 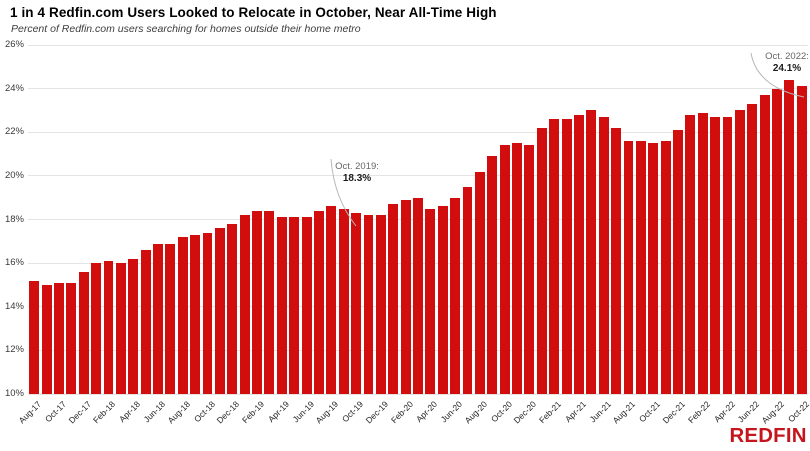 What do you see at coordinates (14, 306) in the screenshot?
I see `y-tick-label: 14%` at bounding box center [14, 306].